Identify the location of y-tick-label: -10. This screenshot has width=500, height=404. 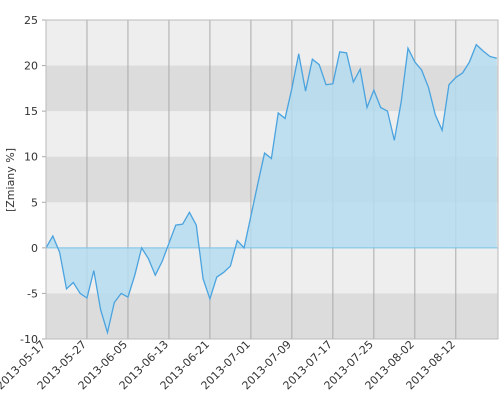
(29, 339).